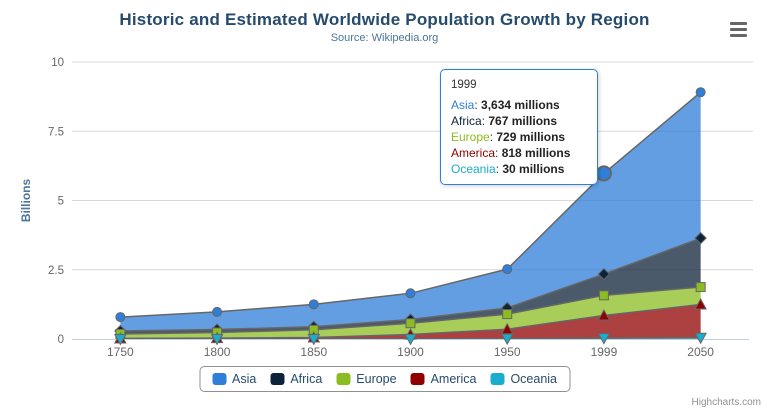  Describe the element at coordinates (306, 379) in the screenshot. I see `legend-label: Africa` at that location.